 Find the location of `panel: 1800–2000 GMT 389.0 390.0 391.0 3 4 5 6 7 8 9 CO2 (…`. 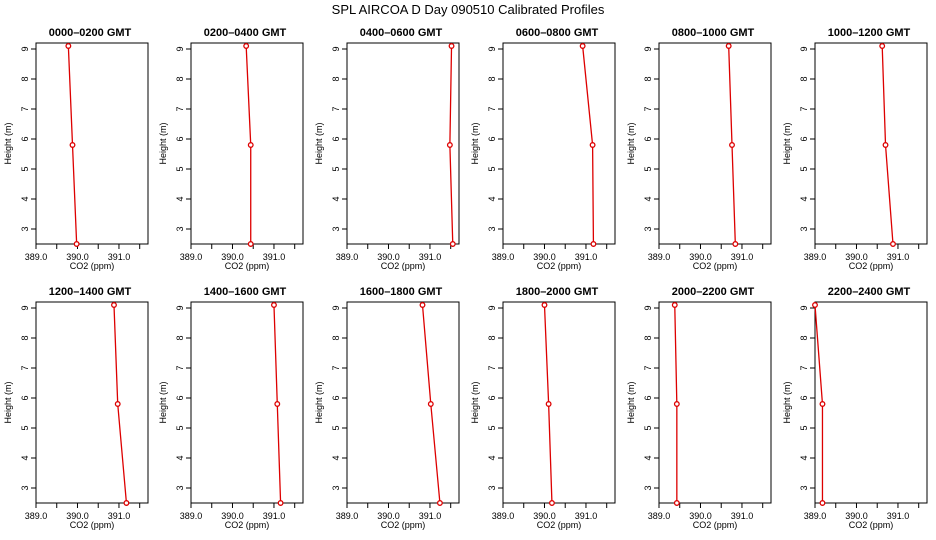

panel: 1800–2000 GMT 389.0 390.0 391.0 3 4 5 6 7 8 9 CO2 (… is located at coordinates (543, 408).